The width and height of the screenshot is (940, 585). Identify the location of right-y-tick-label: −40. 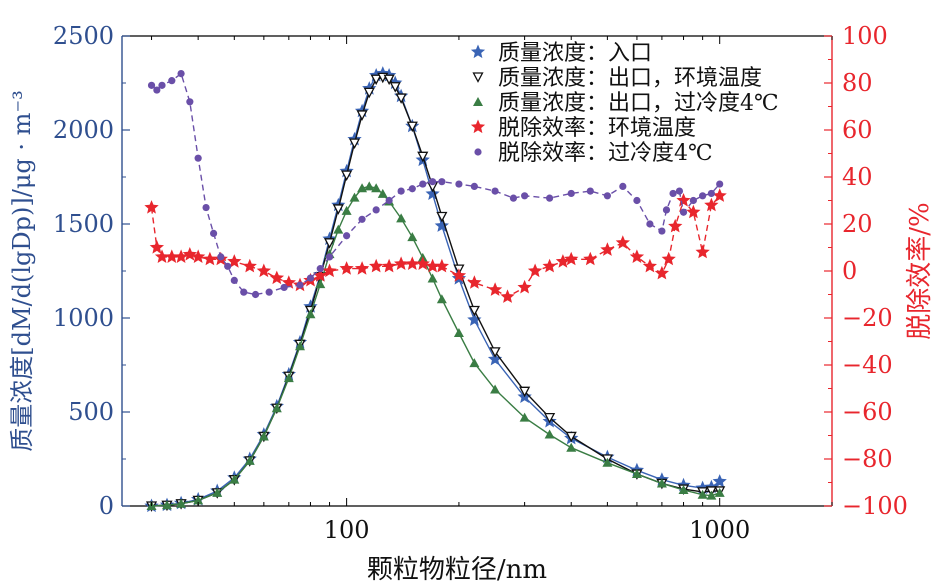
(867, 365).